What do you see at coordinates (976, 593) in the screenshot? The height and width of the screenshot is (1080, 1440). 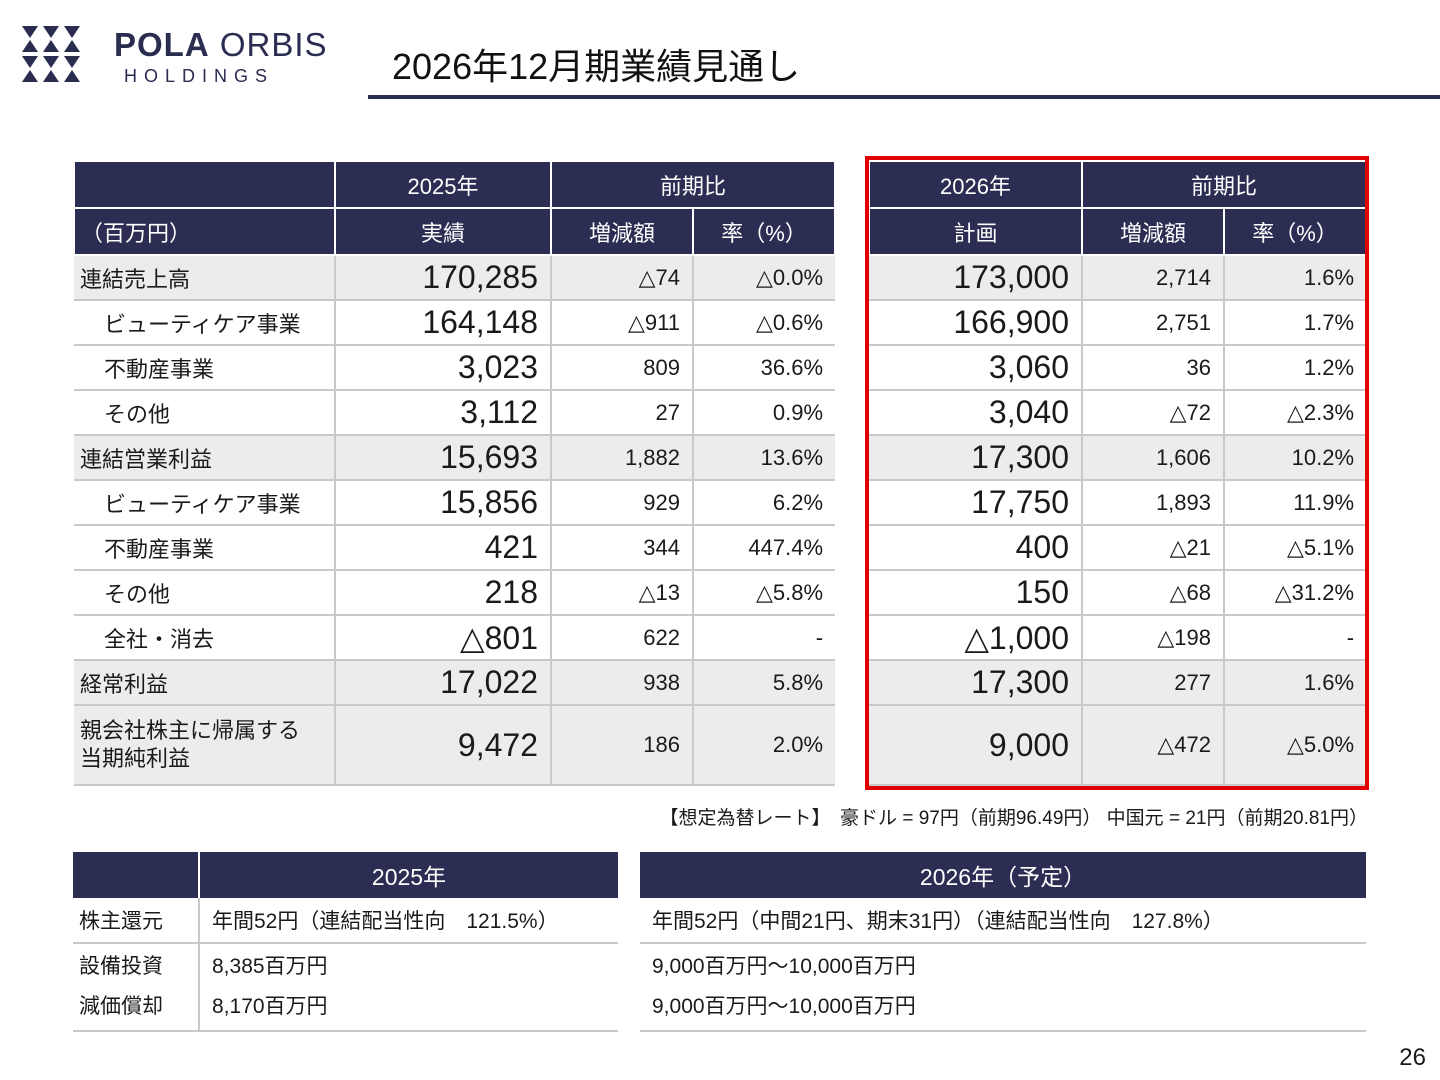 I see `row-value: 150` at bounding box center [976, 593].